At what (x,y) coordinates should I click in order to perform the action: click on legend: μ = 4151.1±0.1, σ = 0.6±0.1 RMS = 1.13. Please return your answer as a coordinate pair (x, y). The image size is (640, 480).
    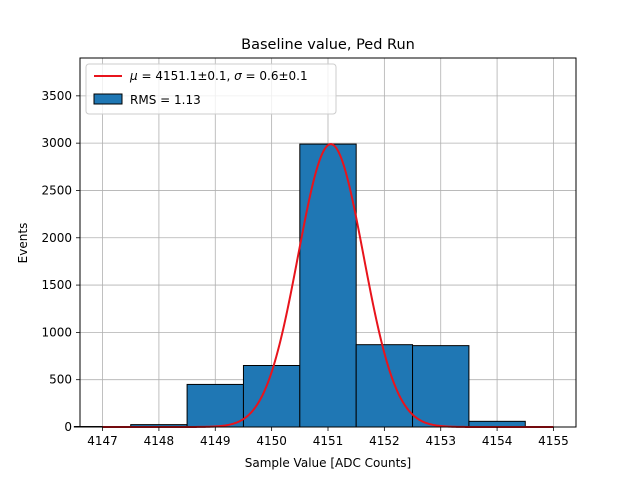
    Looking at the image, I should click on (211, 89).